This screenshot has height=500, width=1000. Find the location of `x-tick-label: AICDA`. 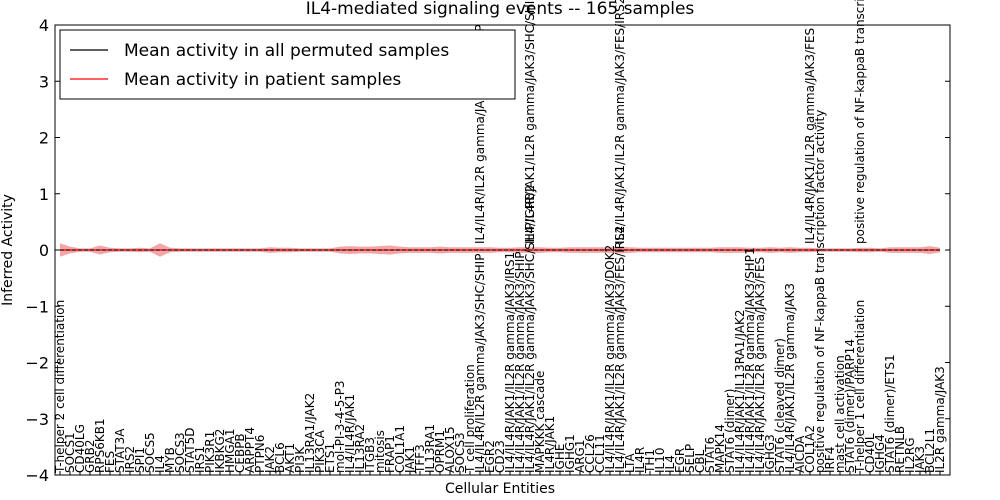

x-tick-label: AICDA is located at coordinates (800, 454).